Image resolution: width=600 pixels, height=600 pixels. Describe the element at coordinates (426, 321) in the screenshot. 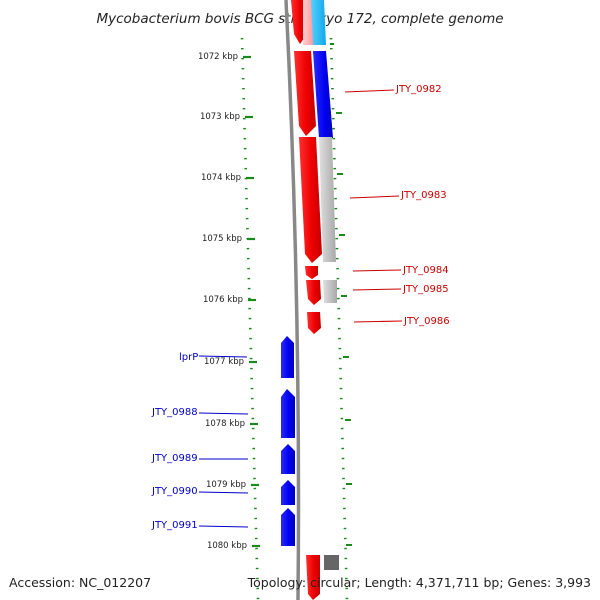

I see `gene-label-jty-0986: JTY_0986` at that location.